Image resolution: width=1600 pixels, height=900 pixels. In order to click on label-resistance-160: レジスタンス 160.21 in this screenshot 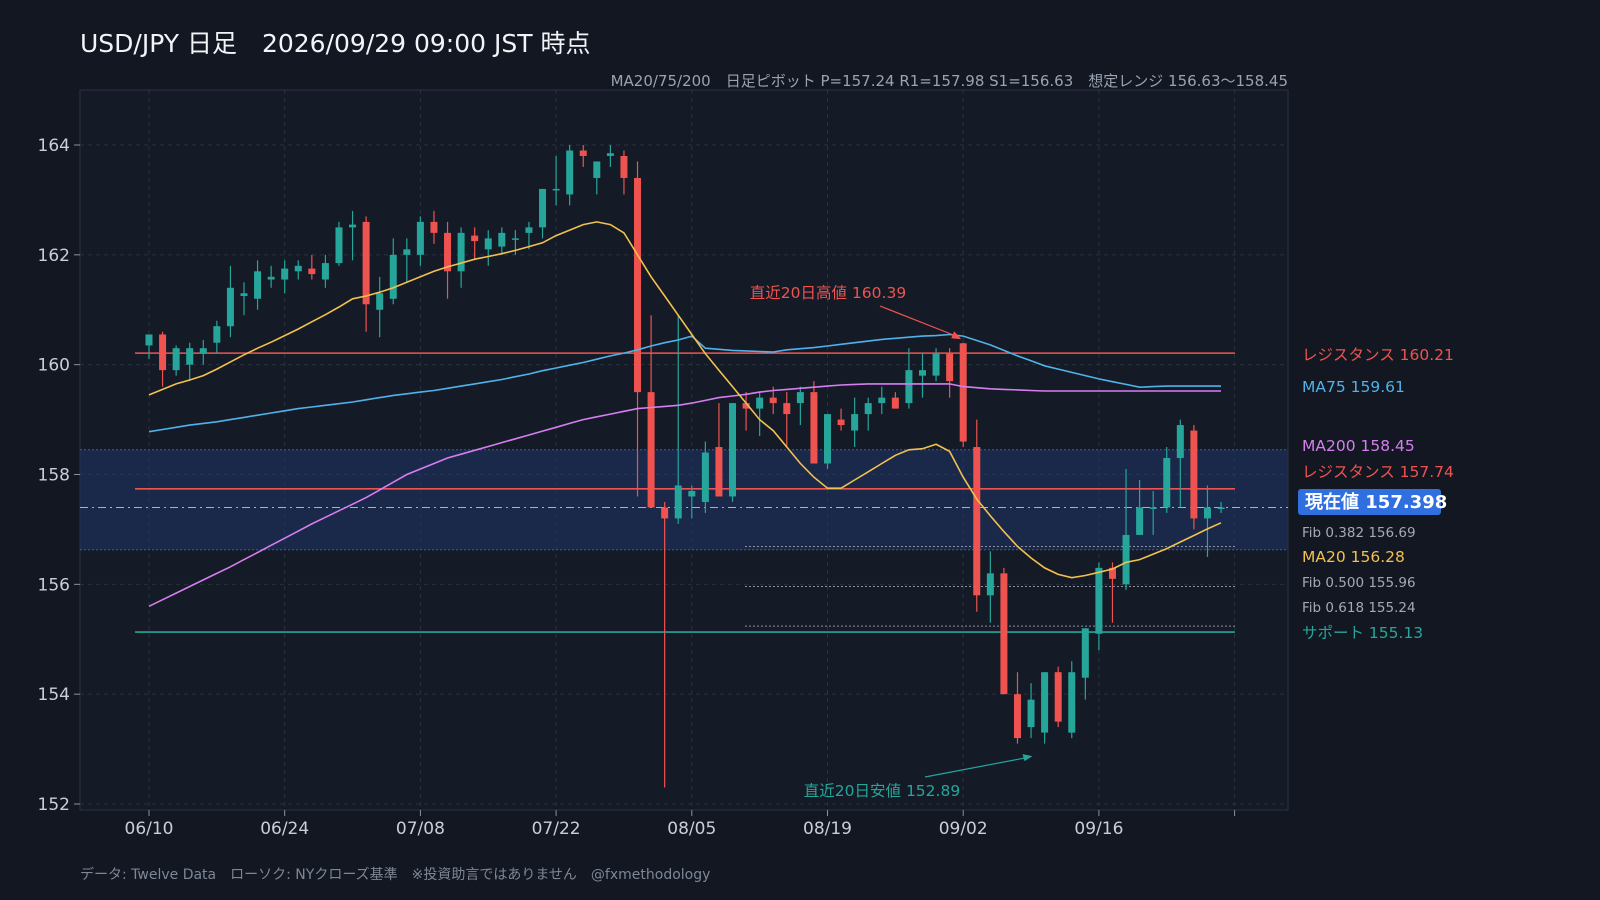, I will do `click(1378, 355)`.